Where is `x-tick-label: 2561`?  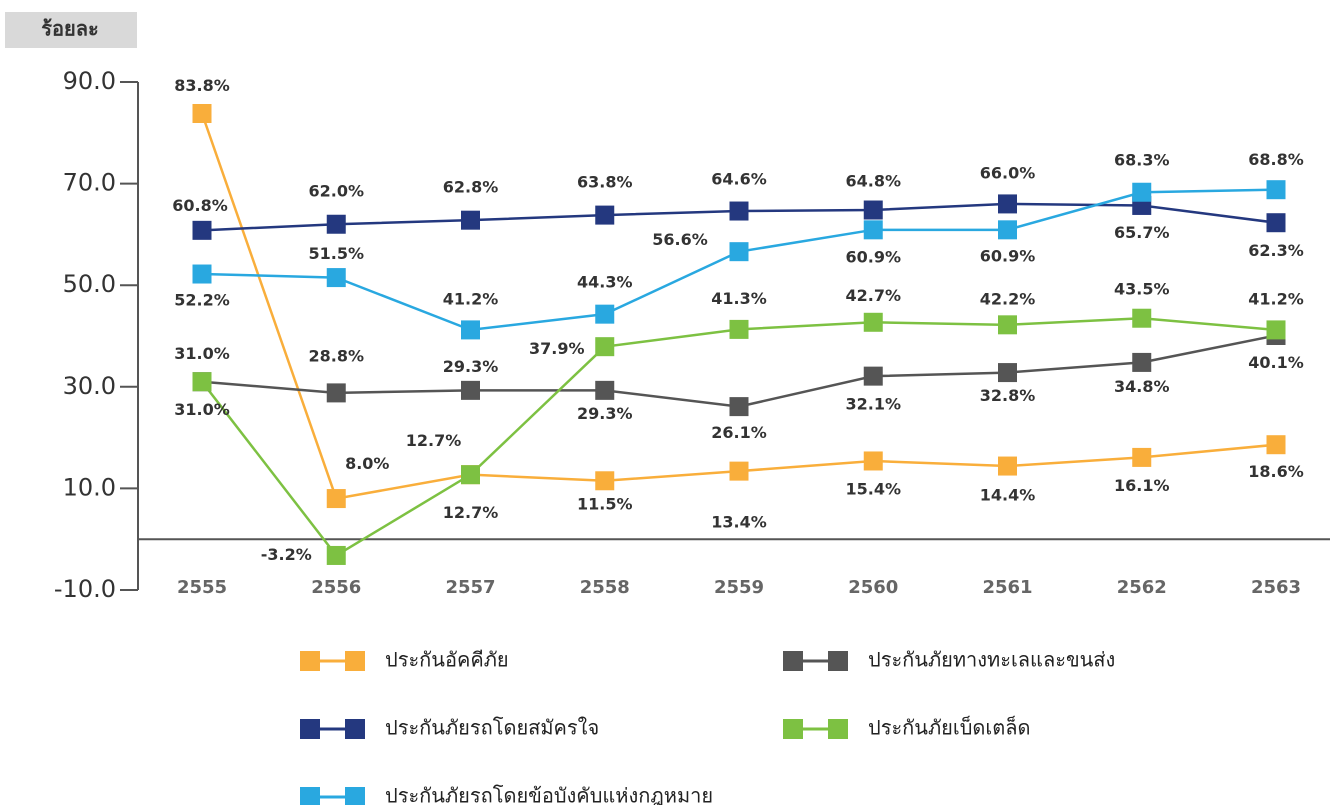
x-tick-label: 2561 is located at coordinates (1007, 587).